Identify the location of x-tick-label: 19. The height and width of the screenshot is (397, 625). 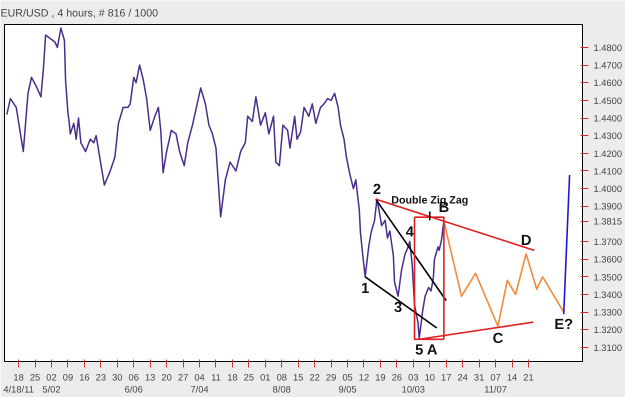
(380, 377).